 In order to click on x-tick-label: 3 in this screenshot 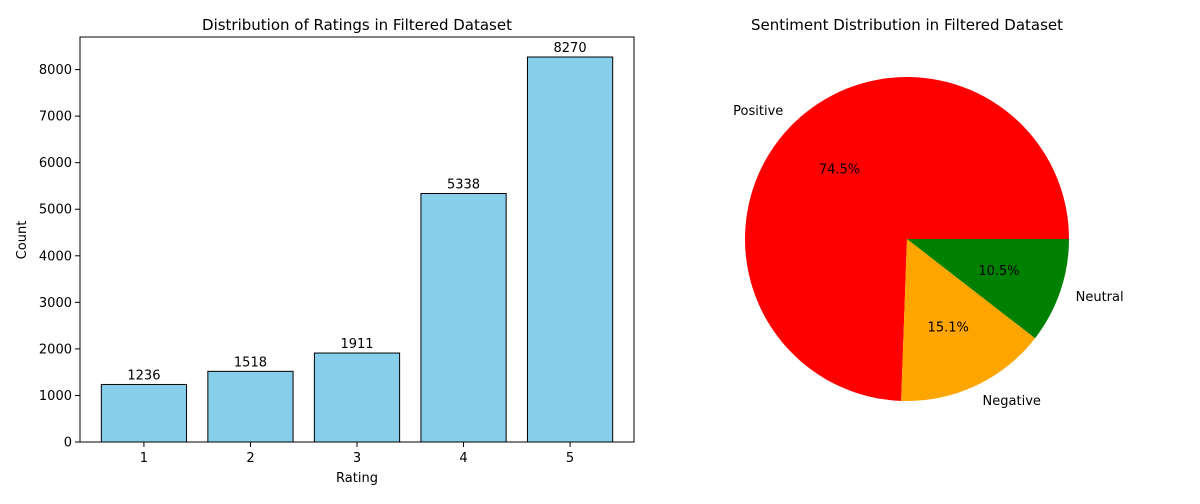, I will do `click(357, 458)`.